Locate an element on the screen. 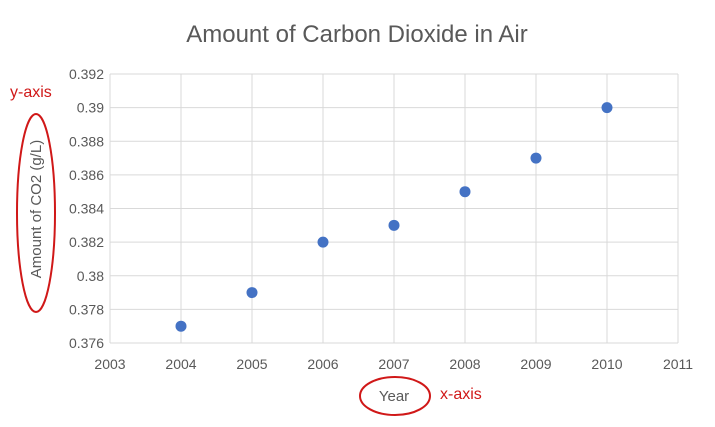 The width and height of the screenshot is (715, 427). x-tick-label: 2007 is located at coordinates (393, 364).